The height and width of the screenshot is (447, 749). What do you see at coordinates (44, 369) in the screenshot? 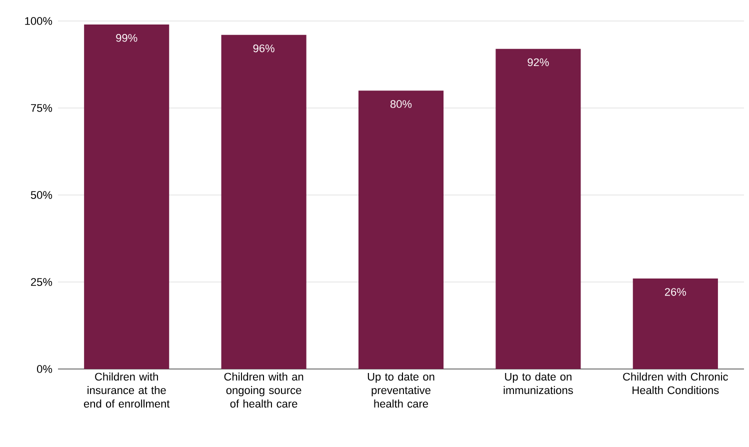
I see `y-tick-label: 0%` at bounding box center [44, 369].